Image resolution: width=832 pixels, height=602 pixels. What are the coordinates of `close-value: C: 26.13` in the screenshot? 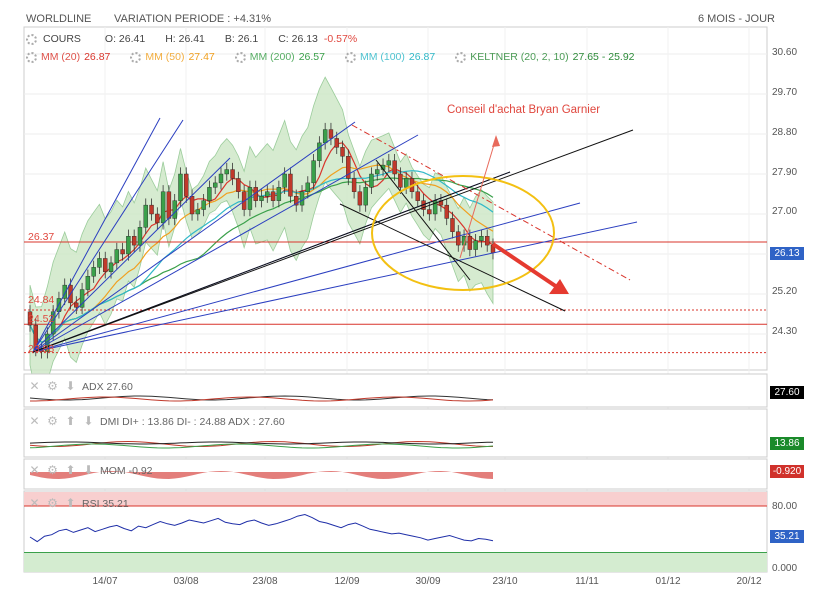 It's located at (298, 39).